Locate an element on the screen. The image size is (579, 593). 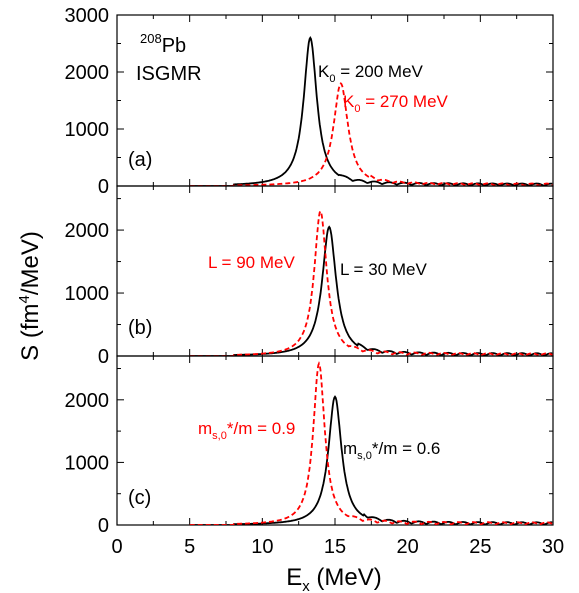
panel-label: (c) is located at coordinates (139, 498).